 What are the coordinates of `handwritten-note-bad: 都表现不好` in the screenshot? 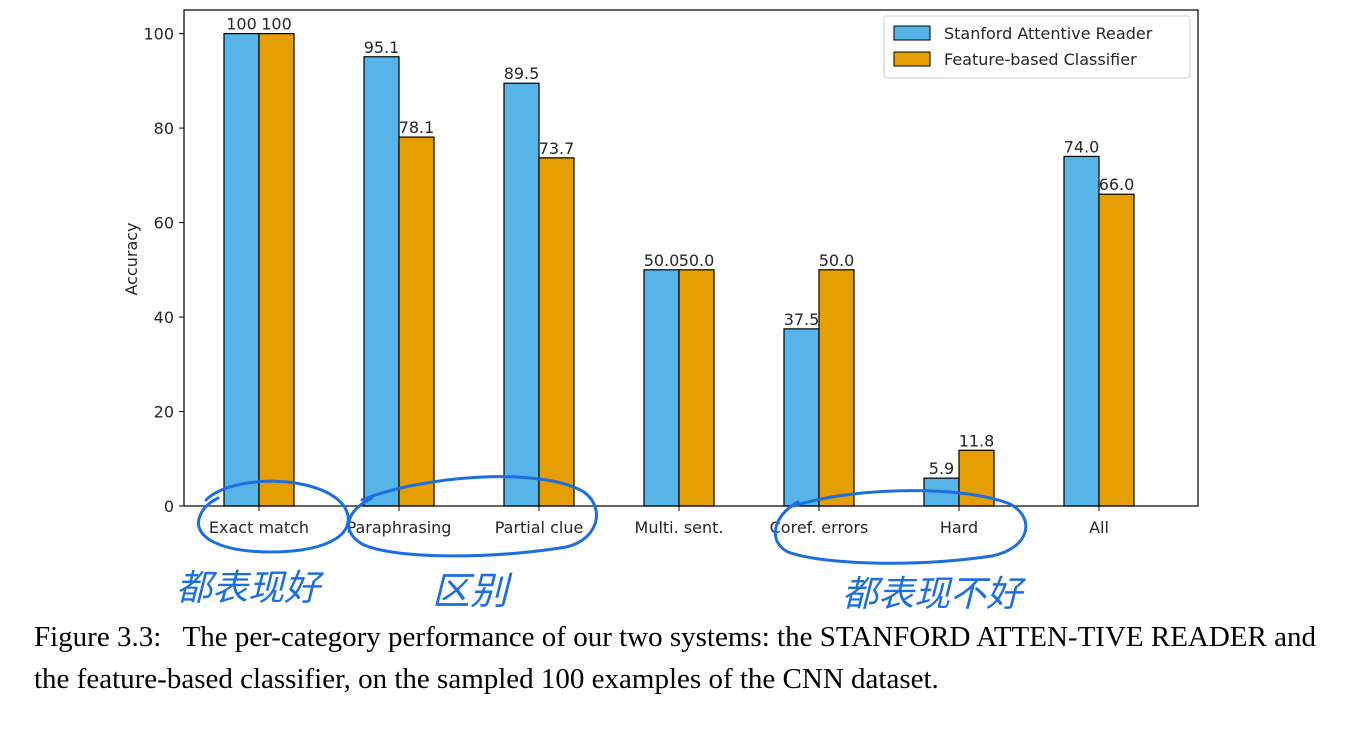 It's located at (934, 594).